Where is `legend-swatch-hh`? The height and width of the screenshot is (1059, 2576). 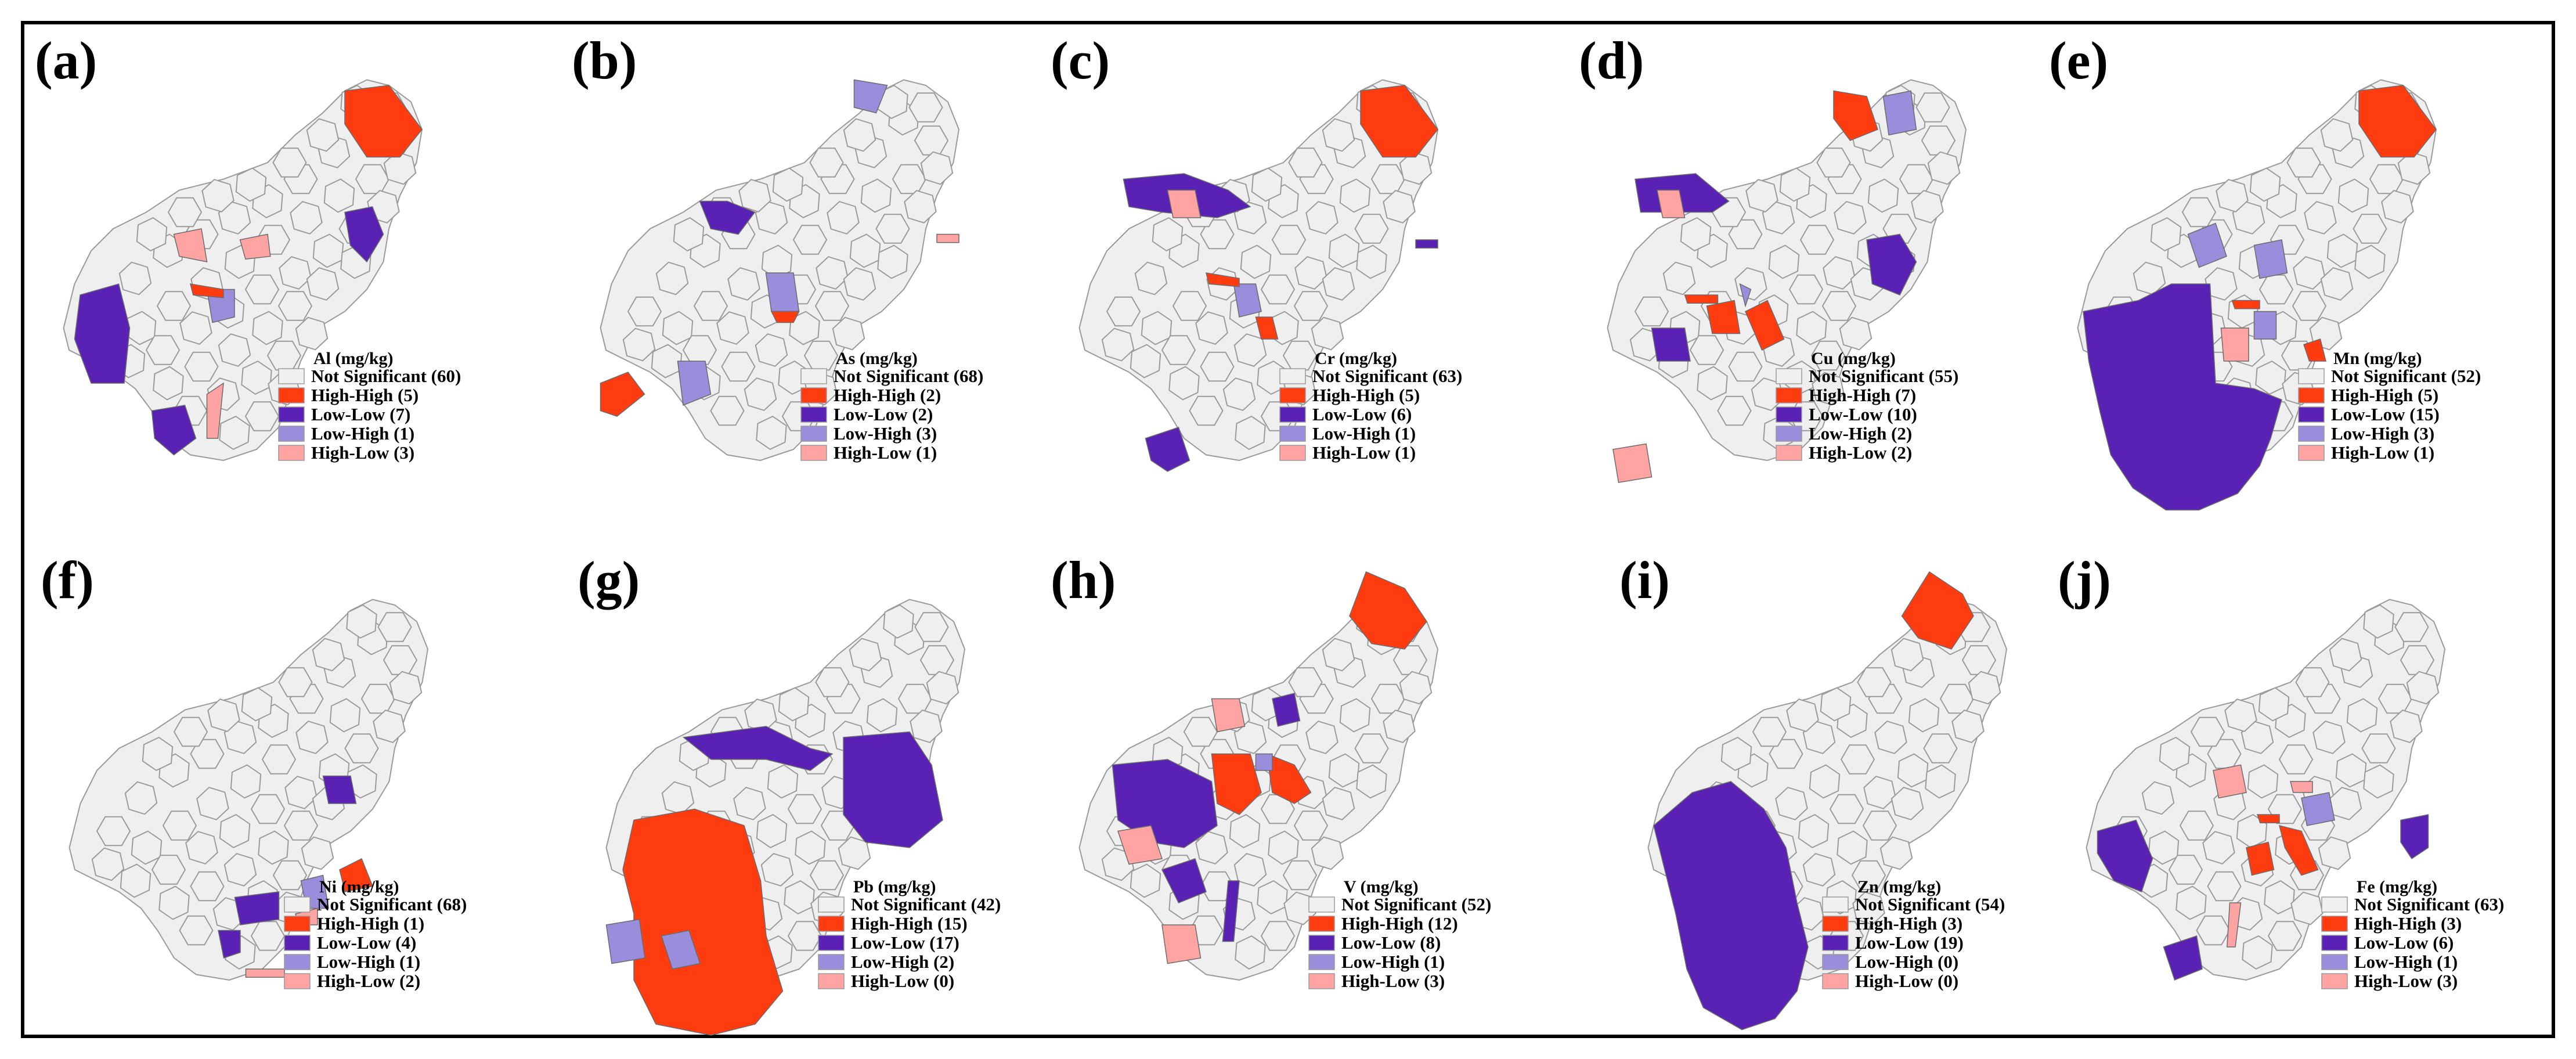
legend-swatch-hh is located at coordinates (2311, 395).